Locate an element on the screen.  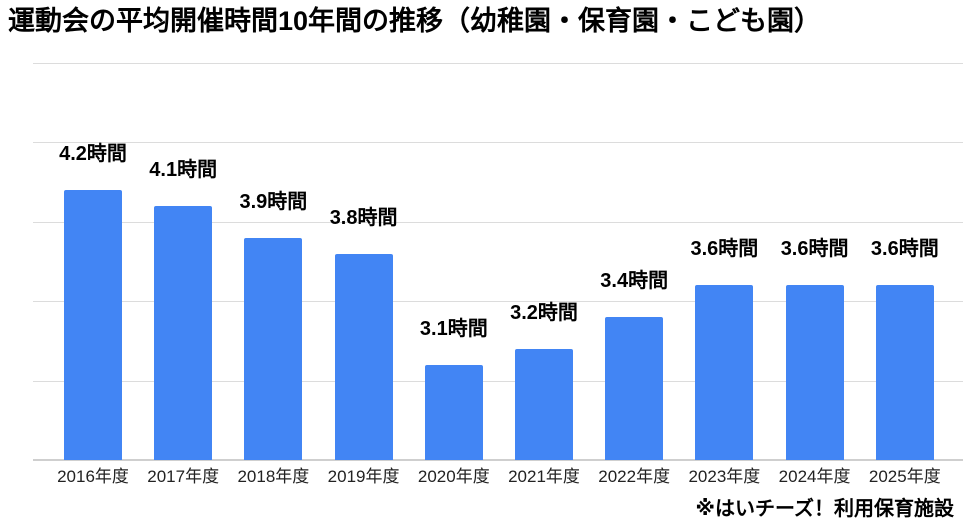
x-axis-label: 2022年度 is located at coordinates (634, 476).